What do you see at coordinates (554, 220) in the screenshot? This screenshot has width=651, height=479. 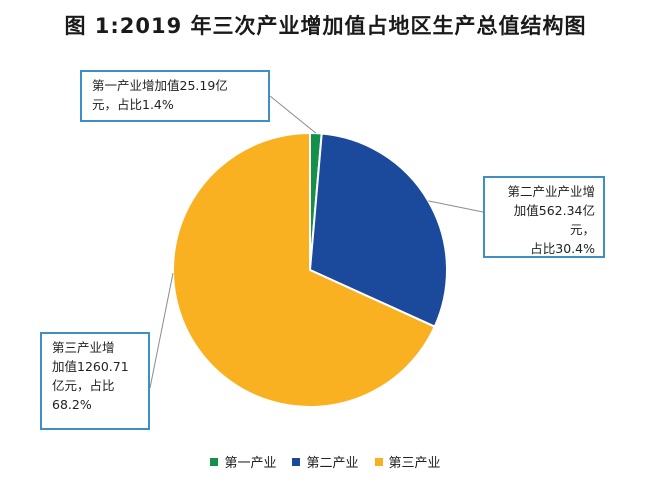 I see `callout-secondary-line-2: 加值562.34亿元，` at bounding box center [554, 220].